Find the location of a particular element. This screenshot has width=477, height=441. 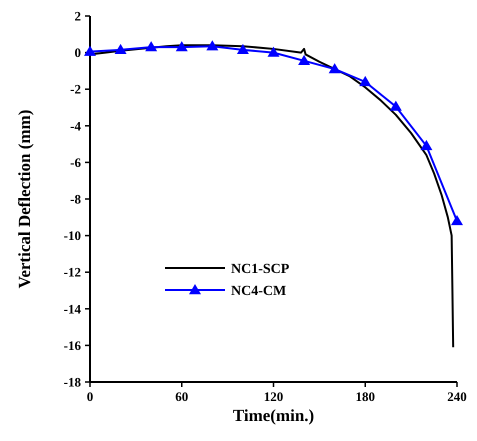

y-tick-label: -10 is located at coordinates (72, 236).